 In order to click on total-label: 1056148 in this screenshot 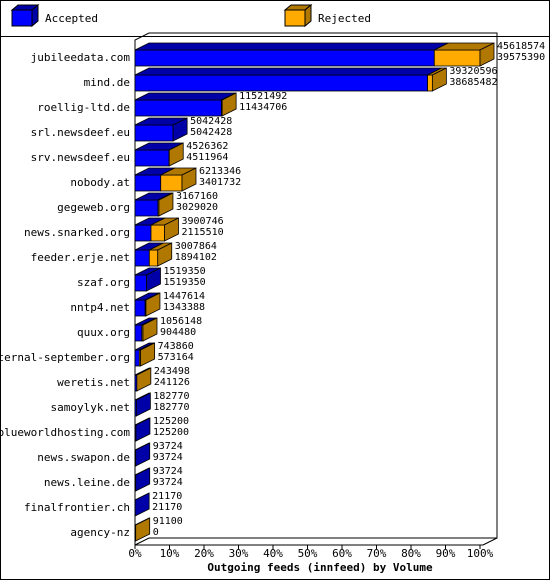, I will do `click(181, 321)`.